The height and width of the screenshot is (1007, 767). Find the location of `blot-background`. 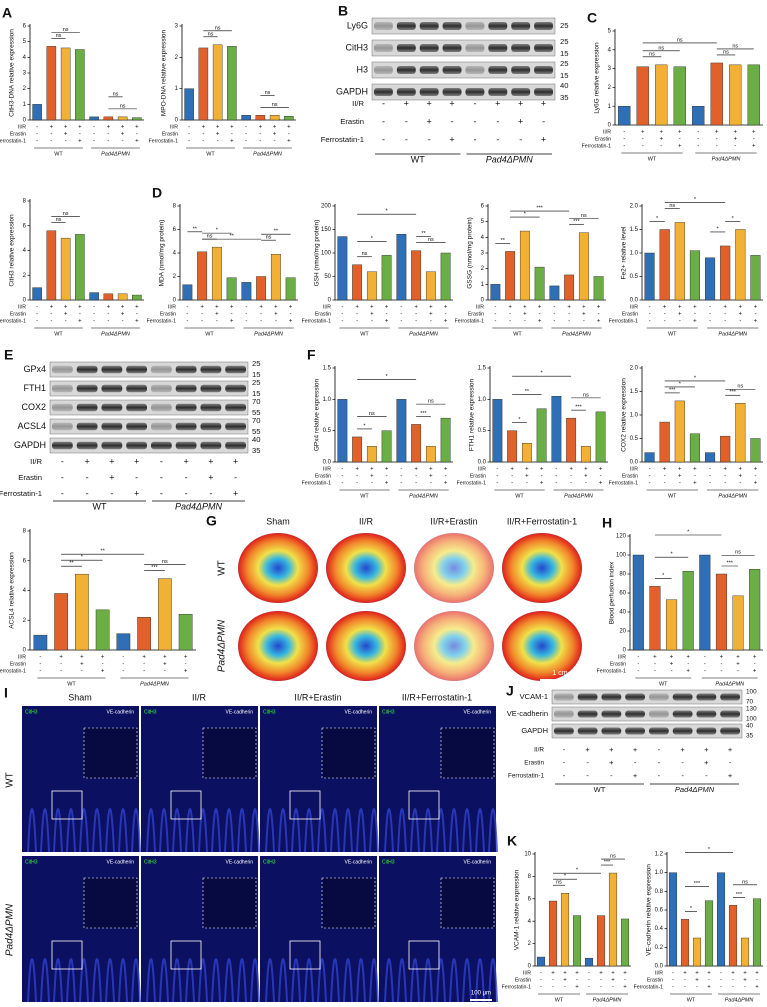

blot-background is located at coordinates (463, 92).